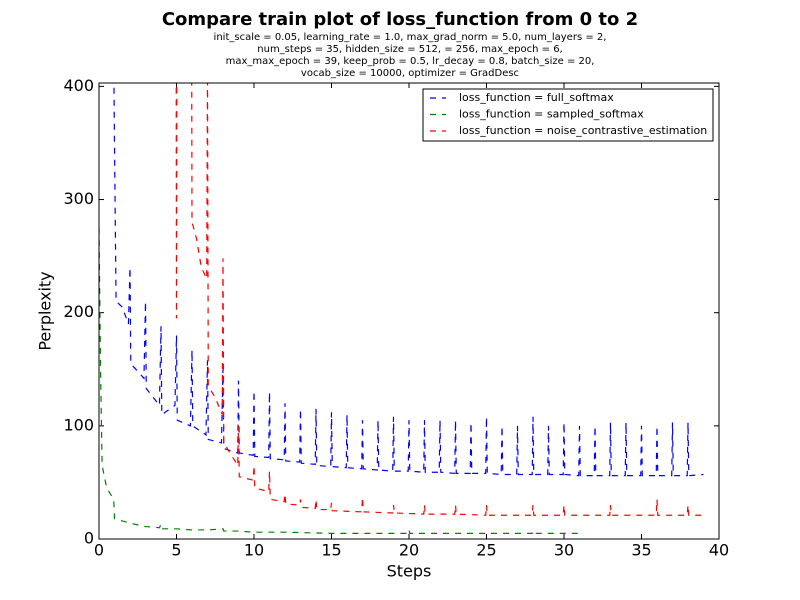 This screenshot has width=800, height=600. I want to click on y-axis-label: Perplexity, so click(45, 310).